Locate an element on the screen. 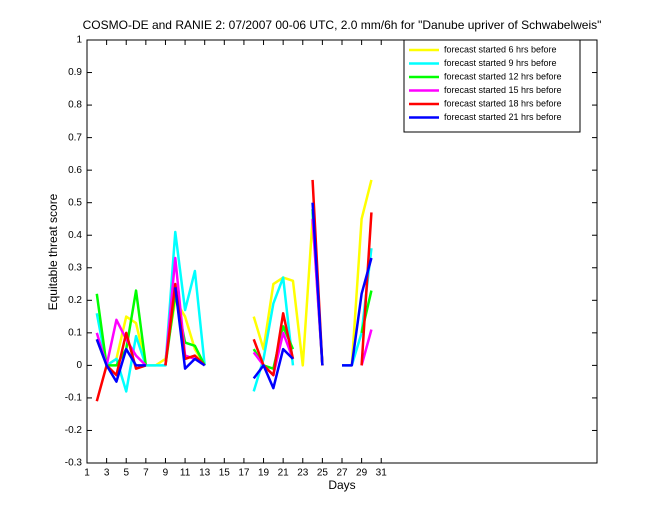 The width and height of the screenshot is (660, 520). y-tick-label: 0.2 is located at coordinates (75, 300).